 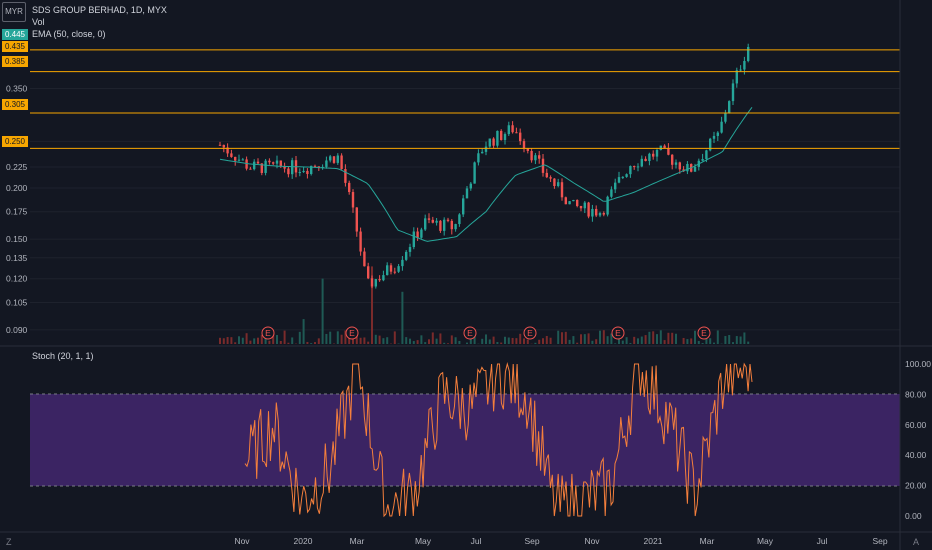 I want to click on symbol-title: SDS GROUP BERHAD, 1D, MYX, so click(x=99, y=10).